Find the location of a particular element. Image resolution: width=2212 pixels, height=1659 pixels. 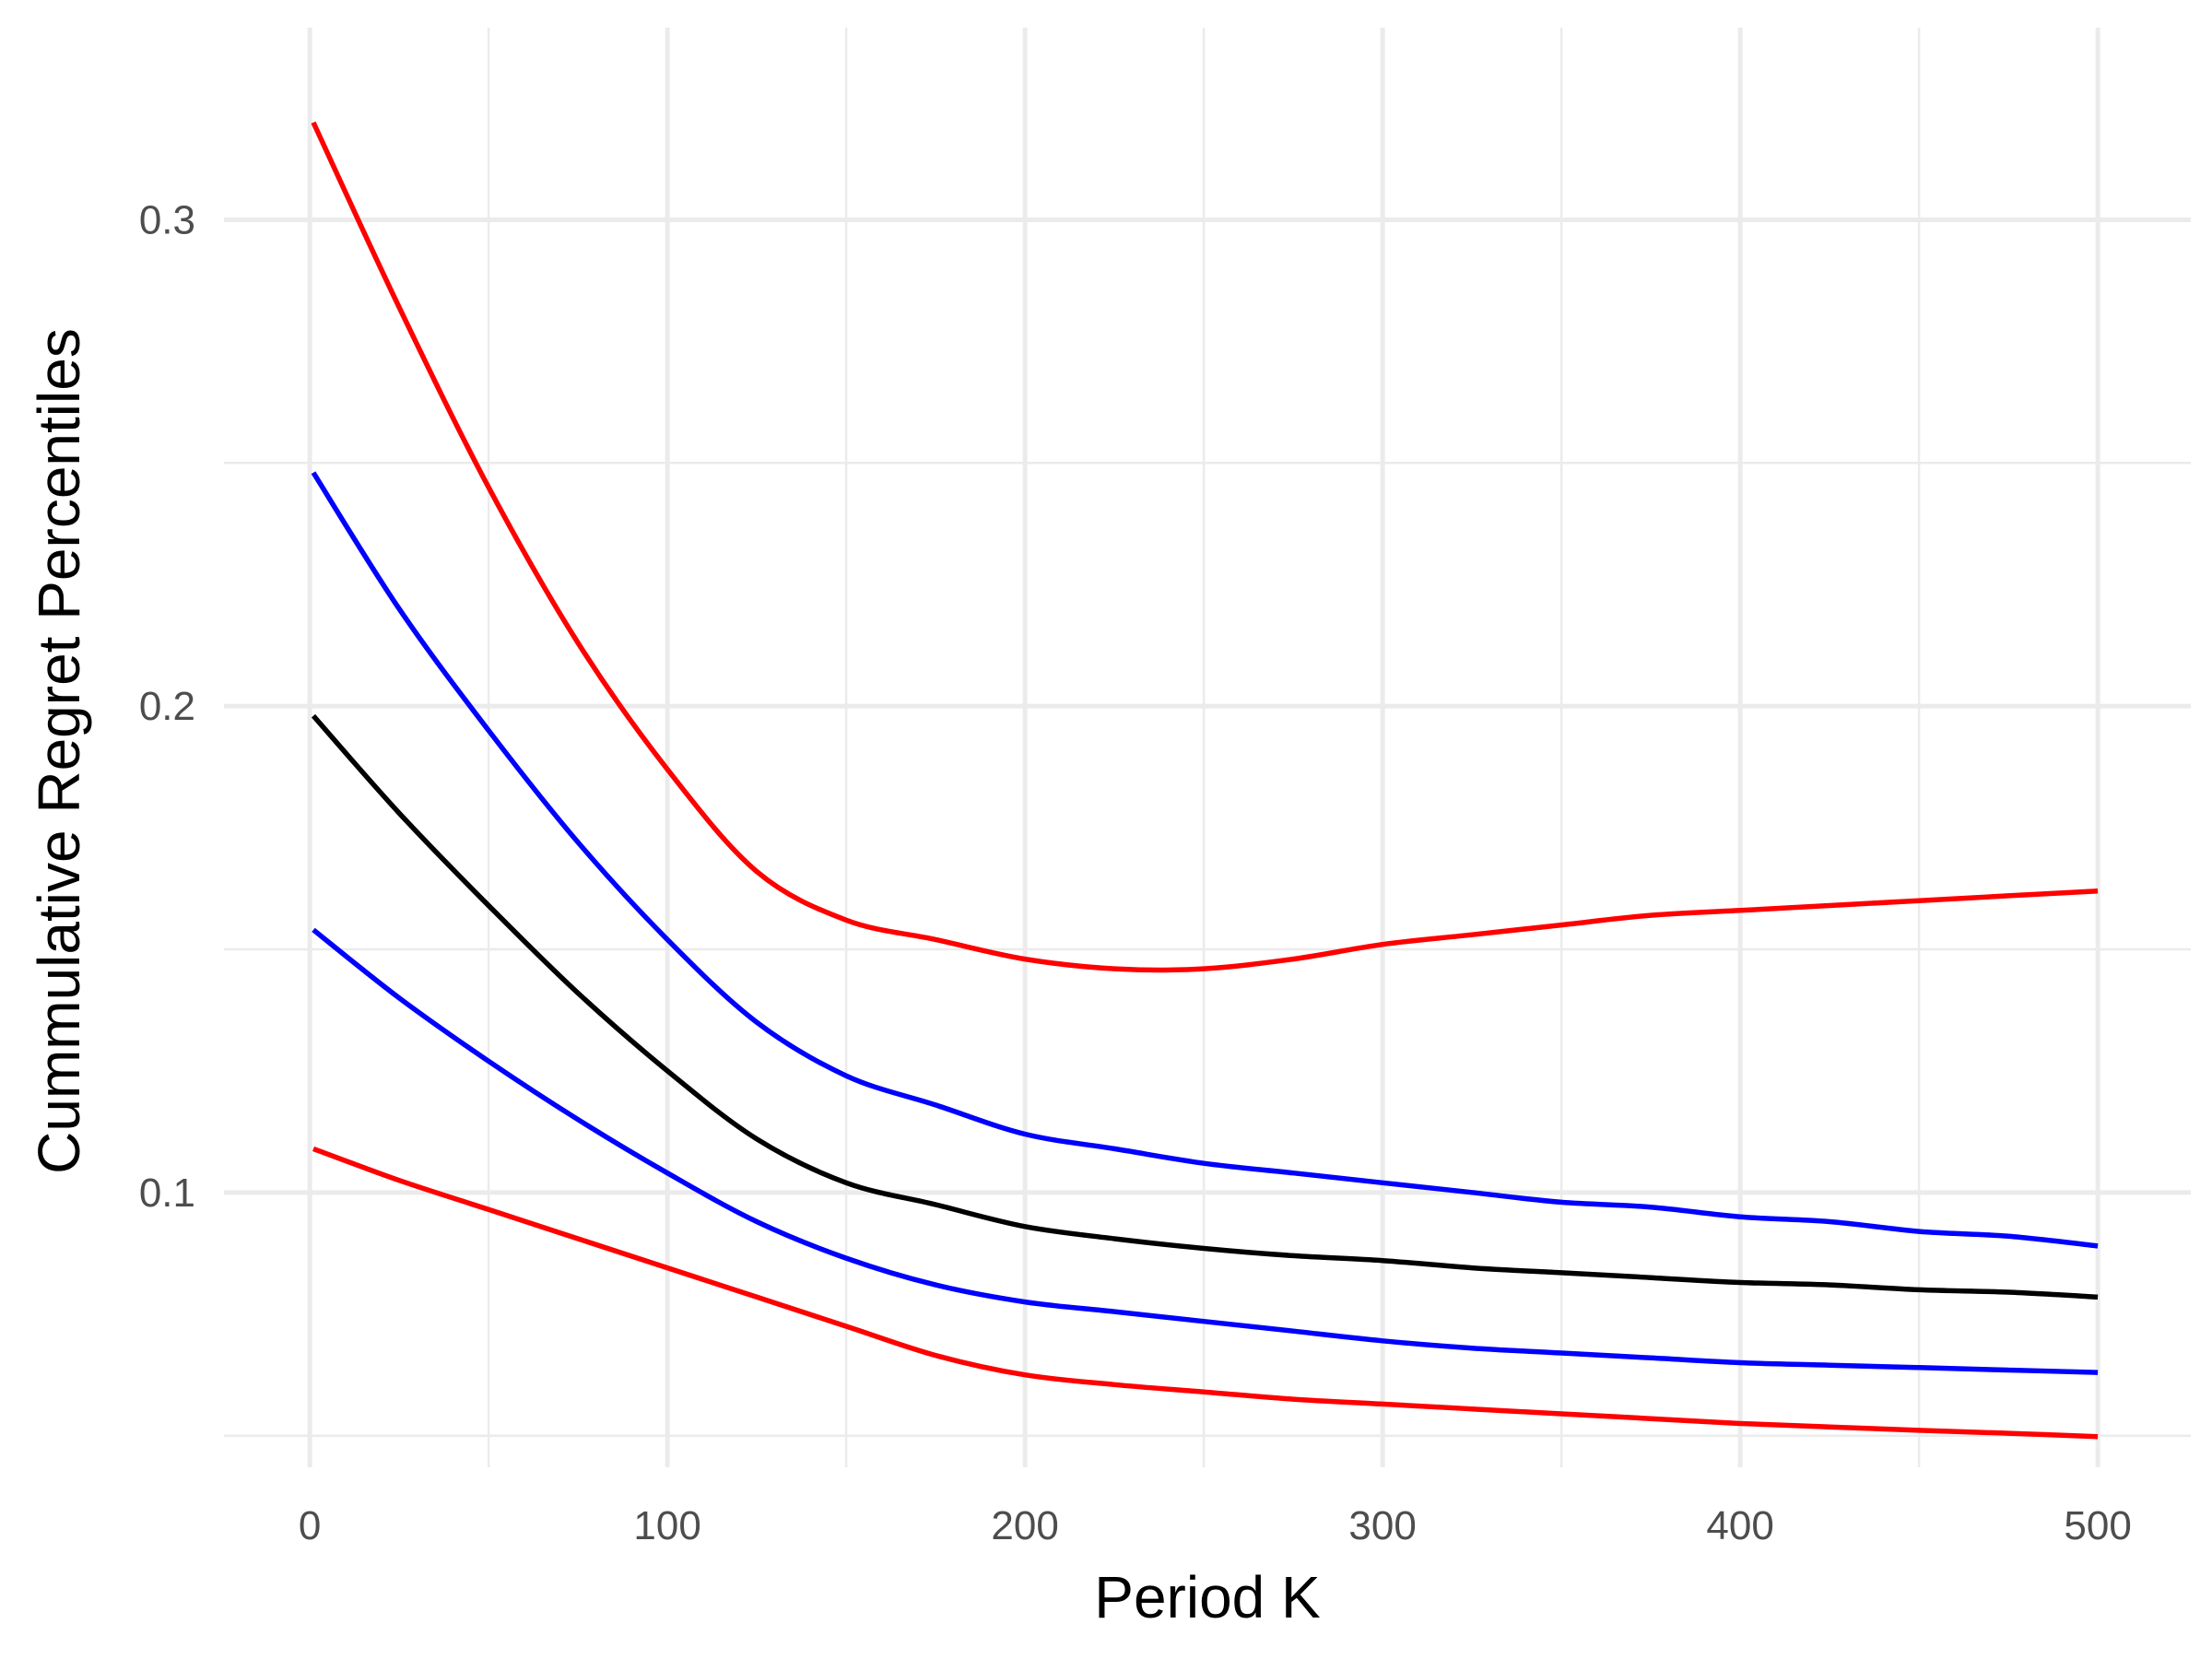

y-tick-label: 0.2 is located at coordinates (167, 706).